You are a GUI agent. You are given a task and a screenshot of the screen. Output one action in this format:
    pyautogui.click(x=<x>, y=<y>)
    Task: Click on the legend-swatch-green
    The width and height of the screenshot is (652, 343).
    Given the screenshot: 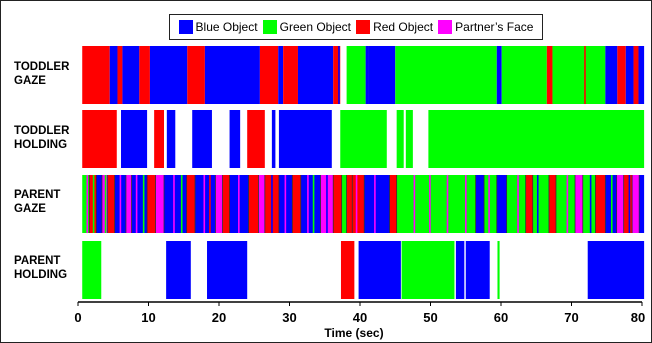 What is the action you would take?
    pyautogui.click(x=269, y=27)
    